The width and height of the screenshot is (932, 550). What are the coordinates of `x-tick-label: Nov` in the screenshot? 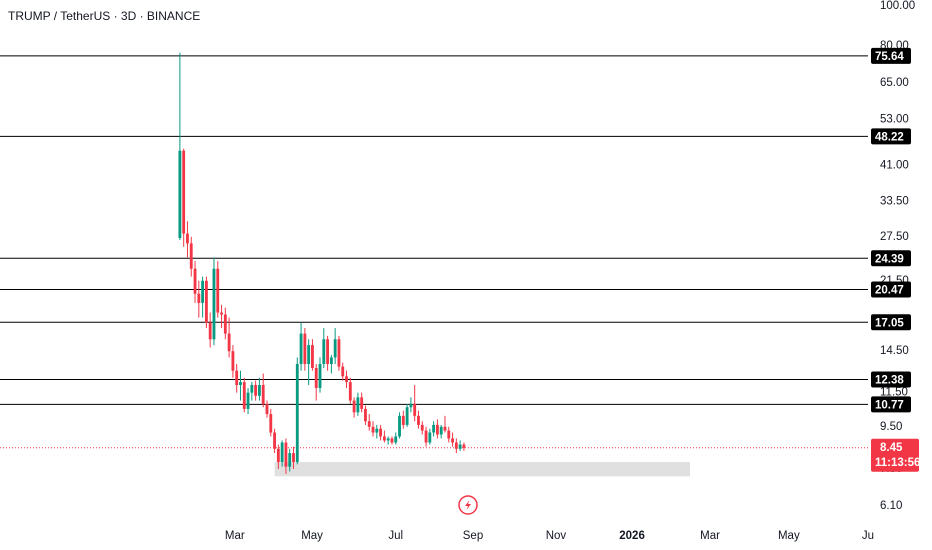 It's located at (556, 536).